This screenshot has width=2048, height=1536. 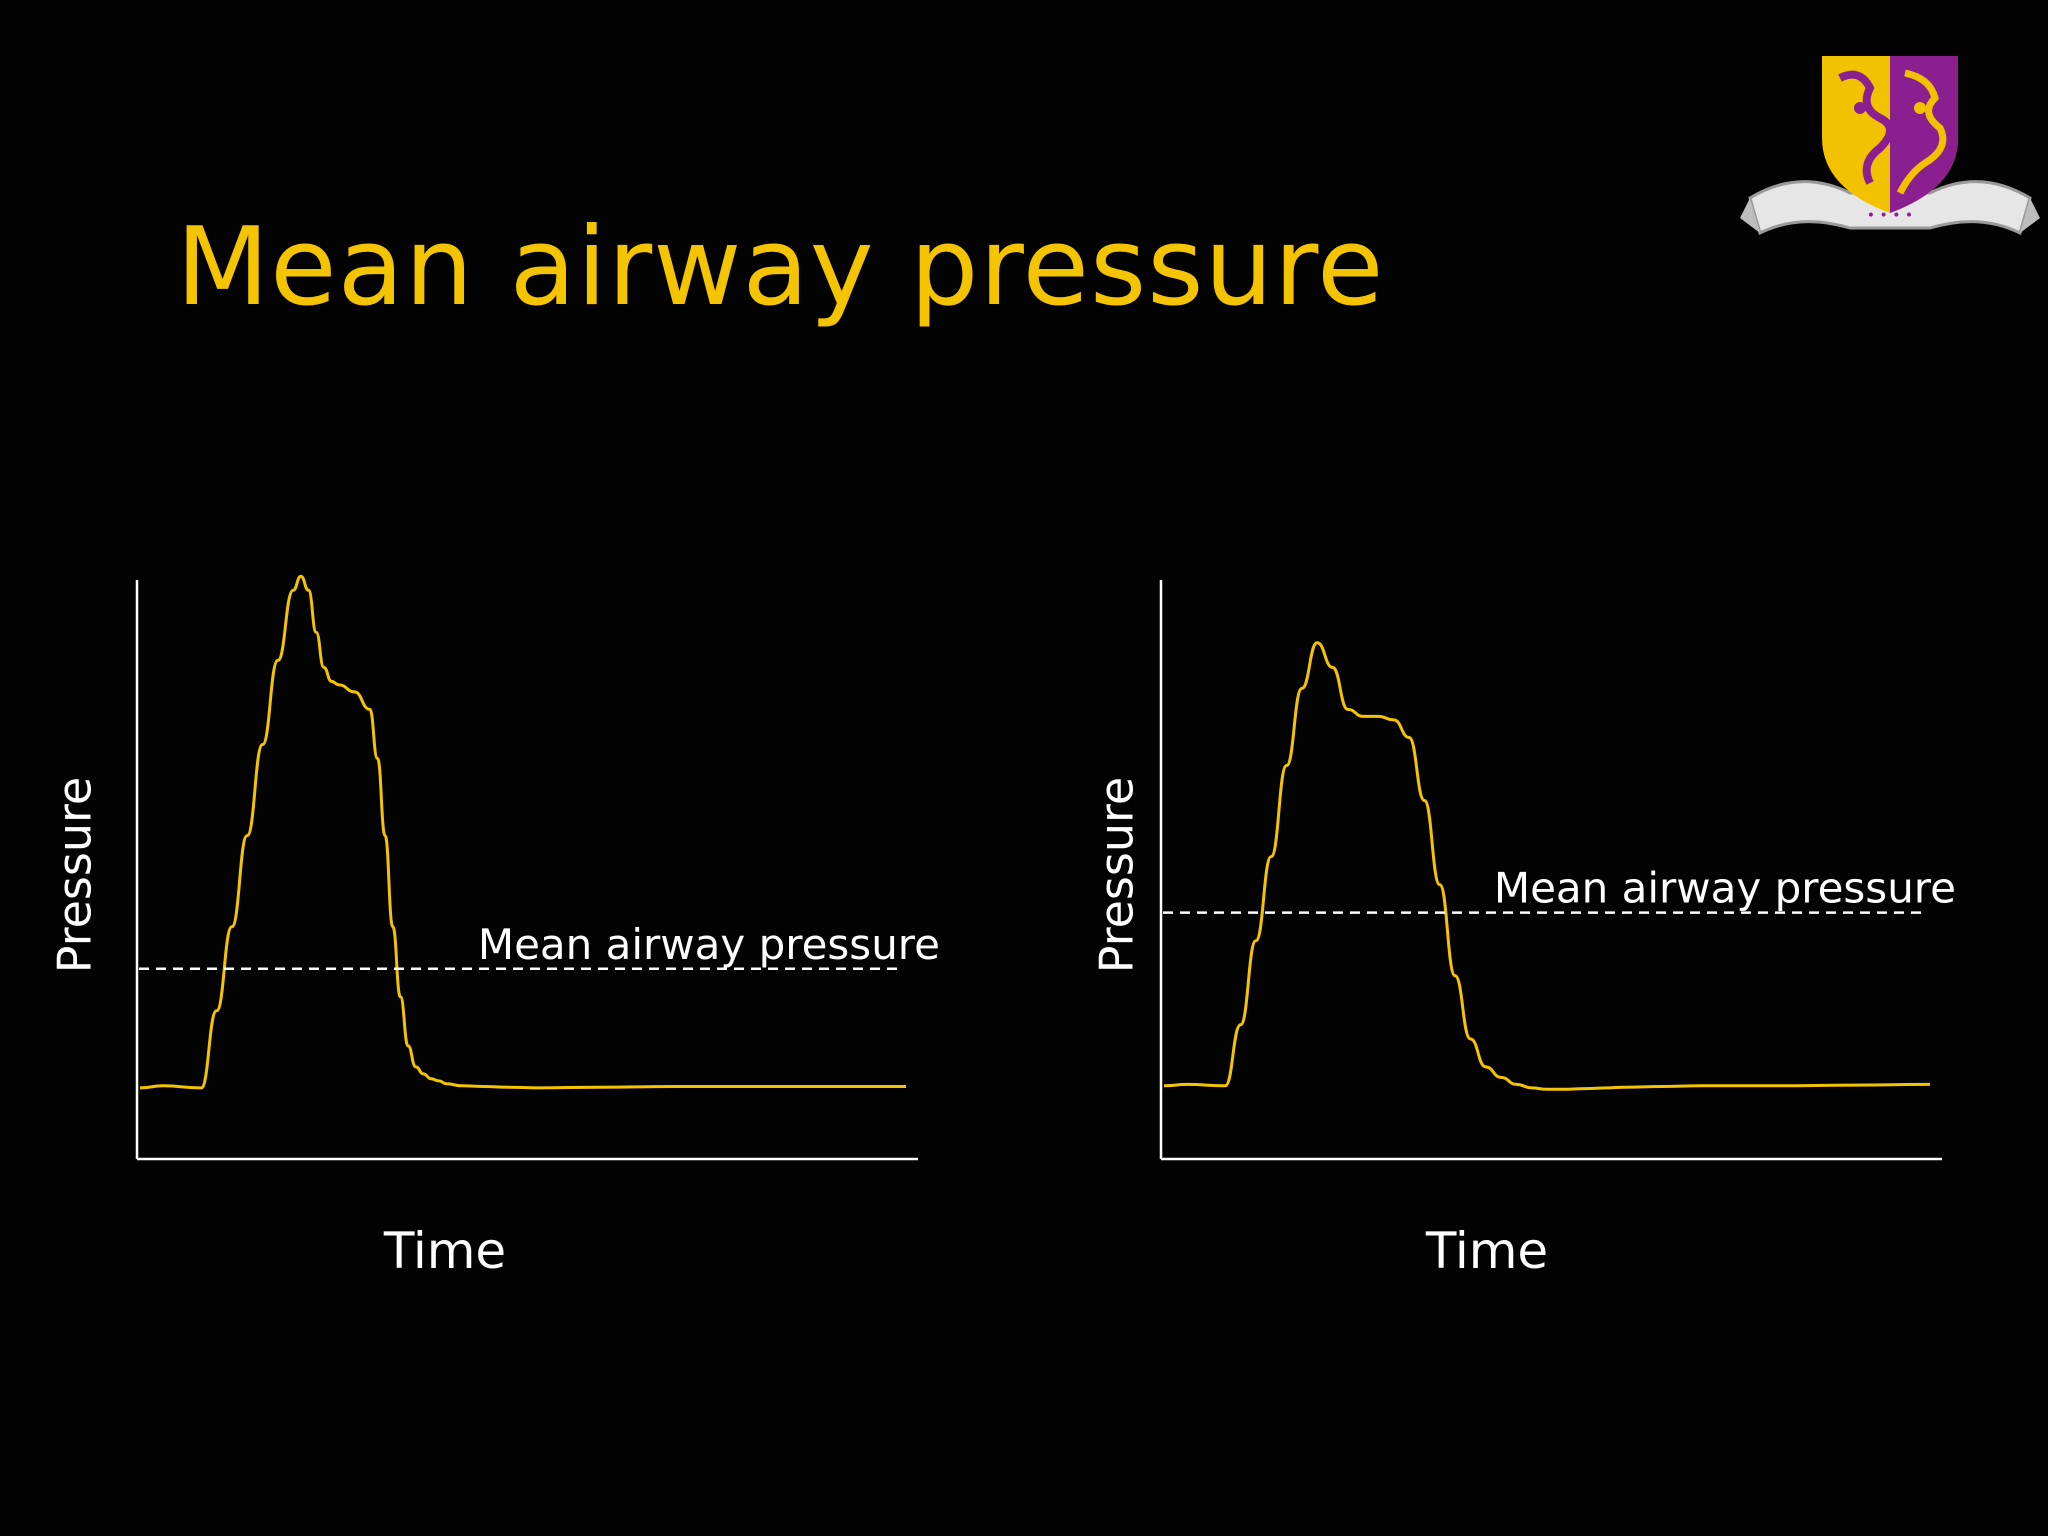 I want to click on university-crest-icon: • • • •, so click(x=1890, y=146).